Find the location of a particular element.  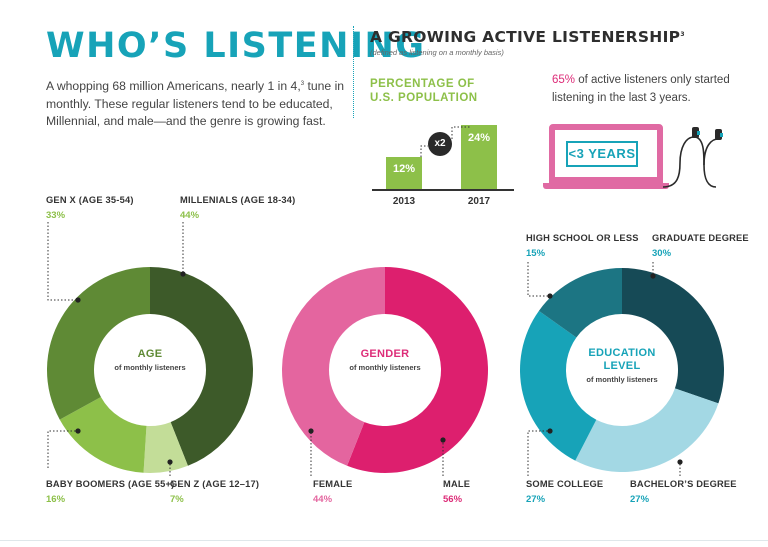

gender-donut-subtitle: of monthly listeners is located at coordinates (385, 367).